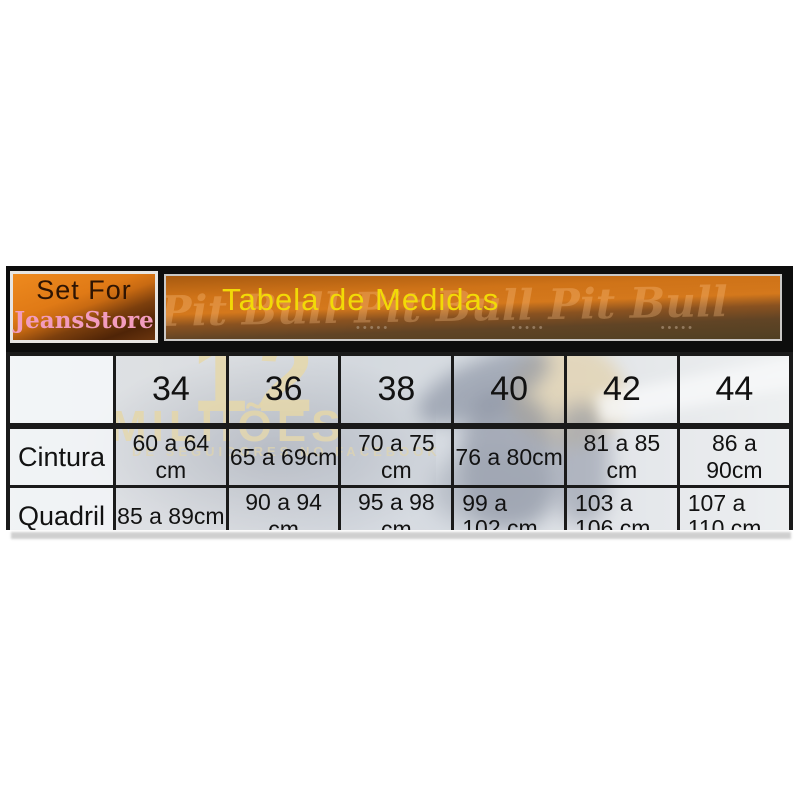 The height and width of the screenshot is (800, 800). Describe the element at coordinates (621, 507) in the screenshot. I see `quadril-42: 103 a 106 cm` at that location.